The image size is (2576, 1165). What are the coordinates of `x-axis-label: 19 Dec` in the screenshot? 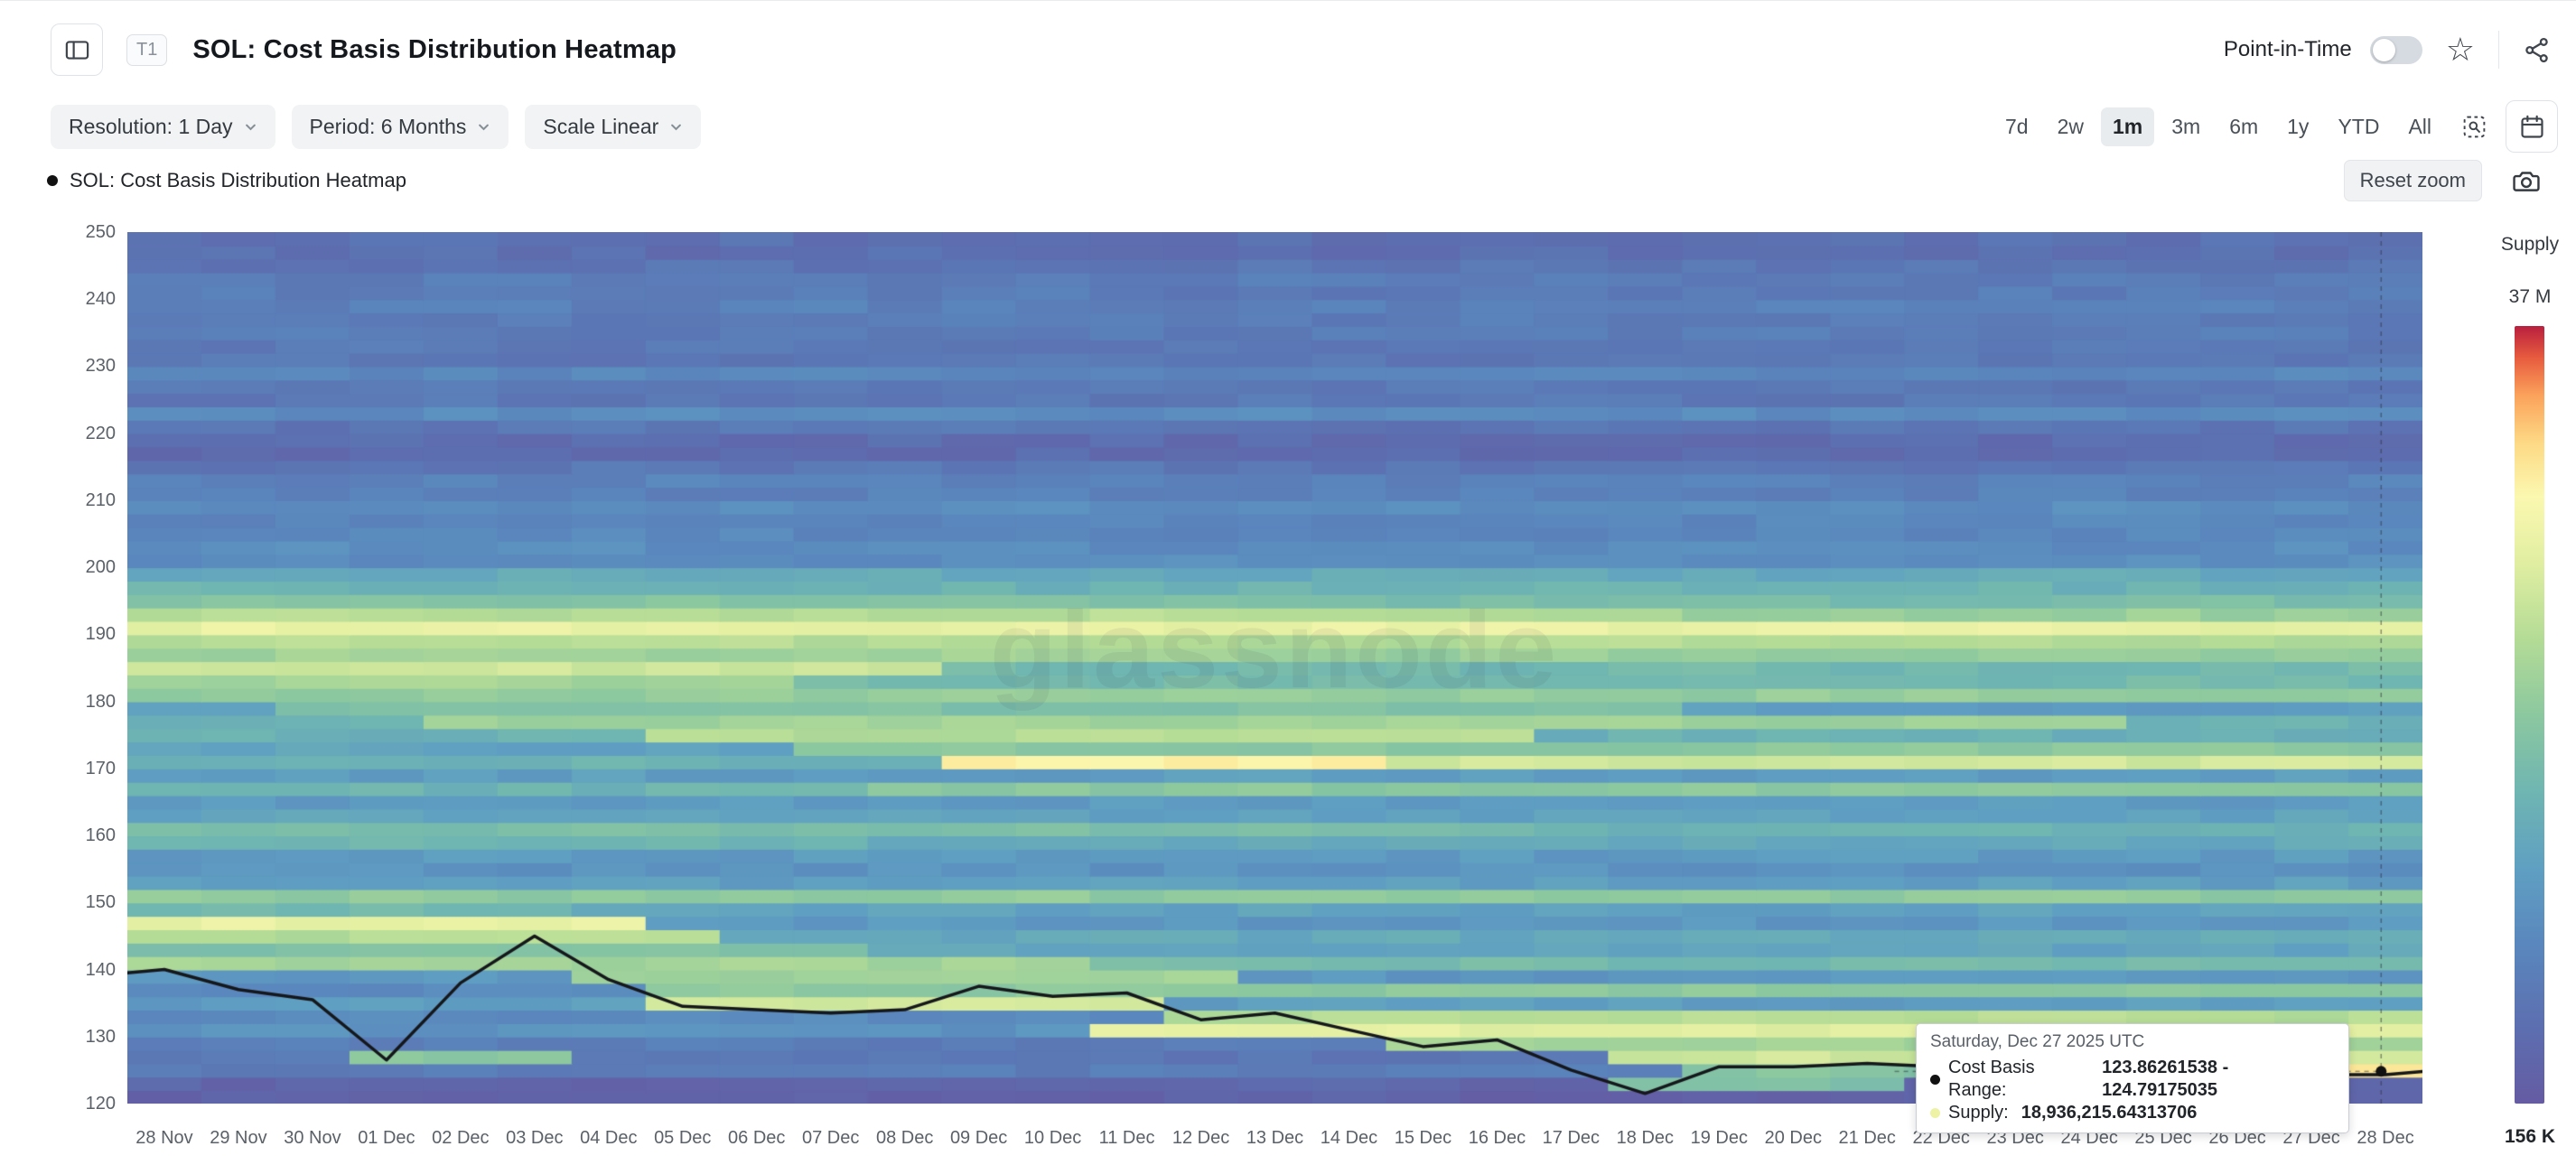 It's located at (1719, 1138).